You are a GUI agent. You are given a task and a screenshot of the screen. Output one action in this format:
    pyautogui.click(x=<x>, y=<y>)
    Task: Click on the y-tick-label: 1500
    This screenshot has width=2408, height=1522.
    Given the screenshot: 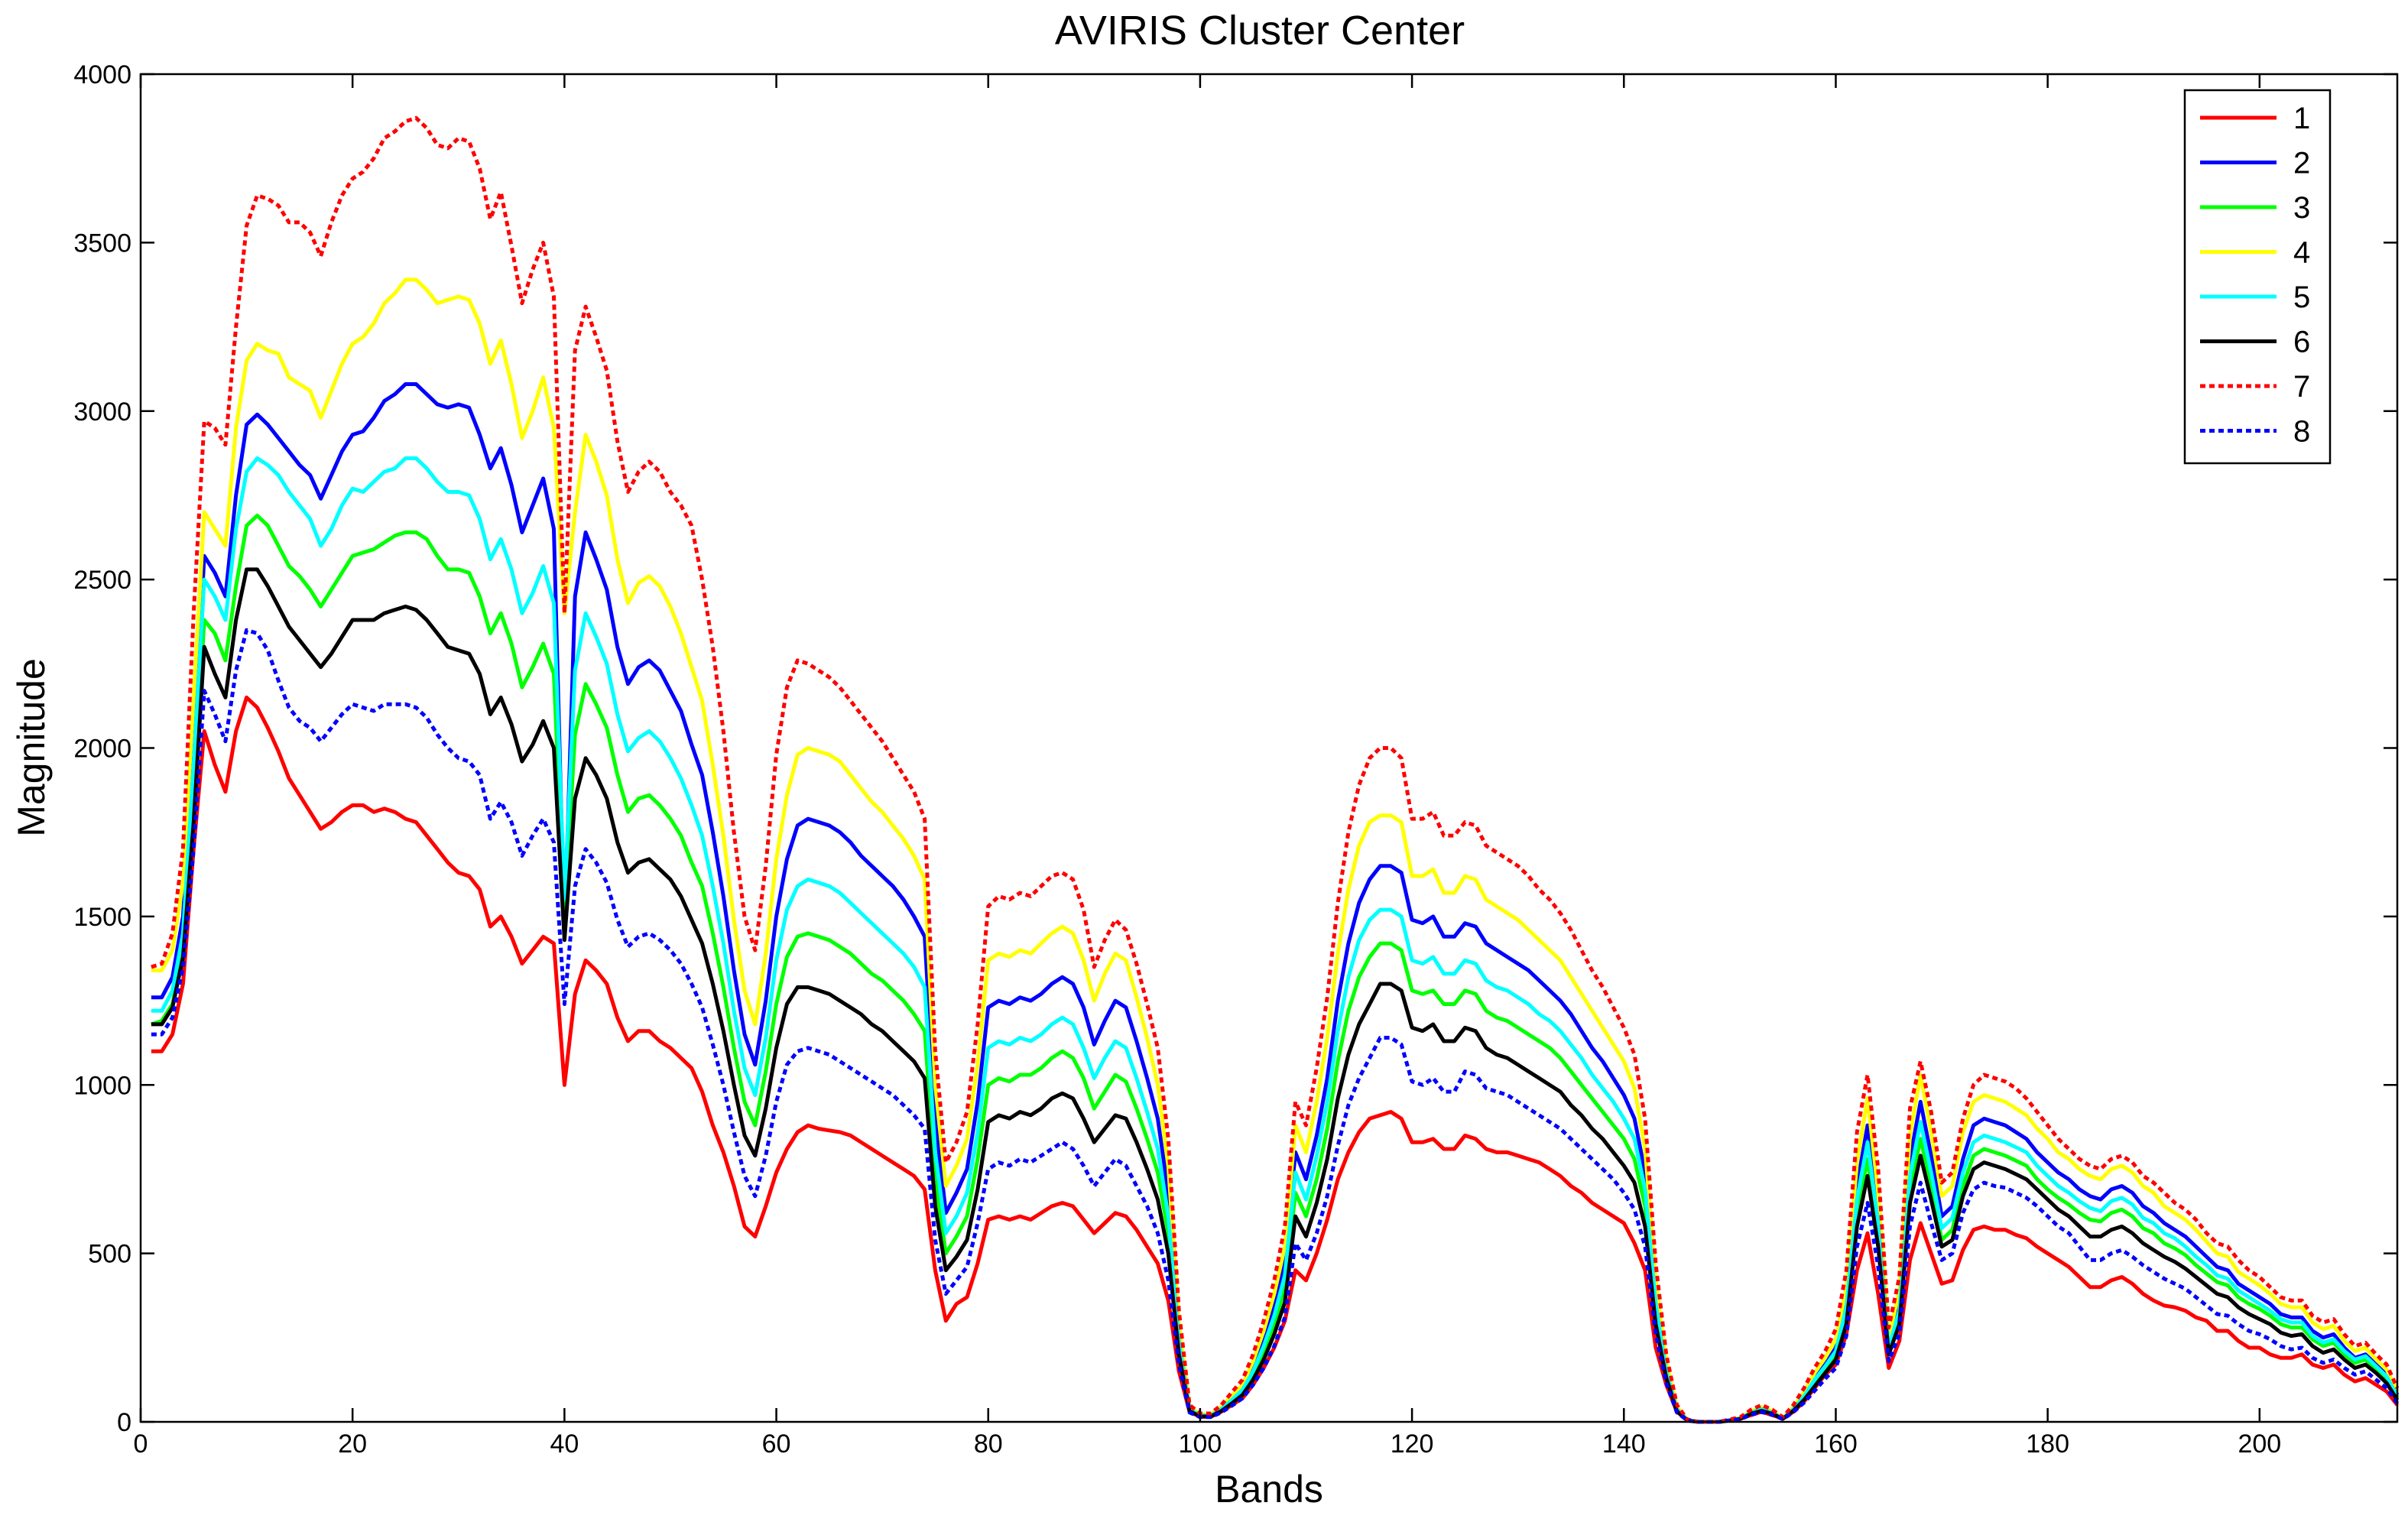 What is the action you would take?
    pyautogui.click(x=102, y=917)
    